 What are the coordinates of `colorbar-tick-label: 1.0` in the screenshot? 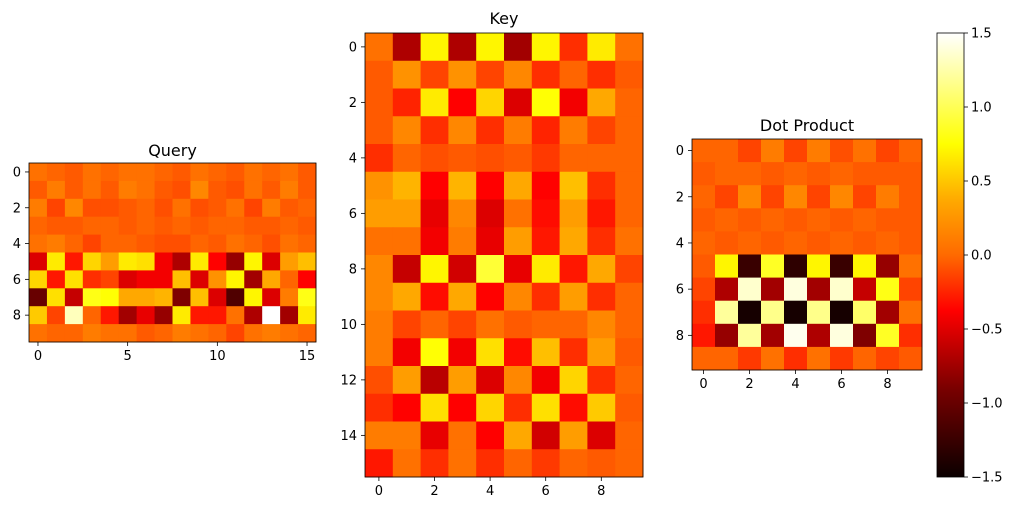 It's located at (981, 108).